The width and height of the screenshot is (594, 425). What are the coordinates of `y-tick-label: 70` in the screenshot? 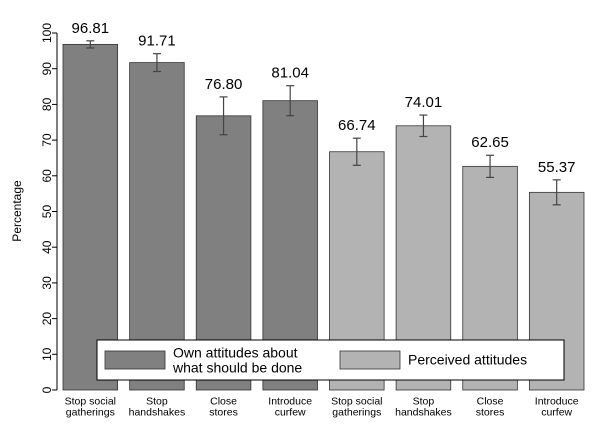 It's located at (47, 140).